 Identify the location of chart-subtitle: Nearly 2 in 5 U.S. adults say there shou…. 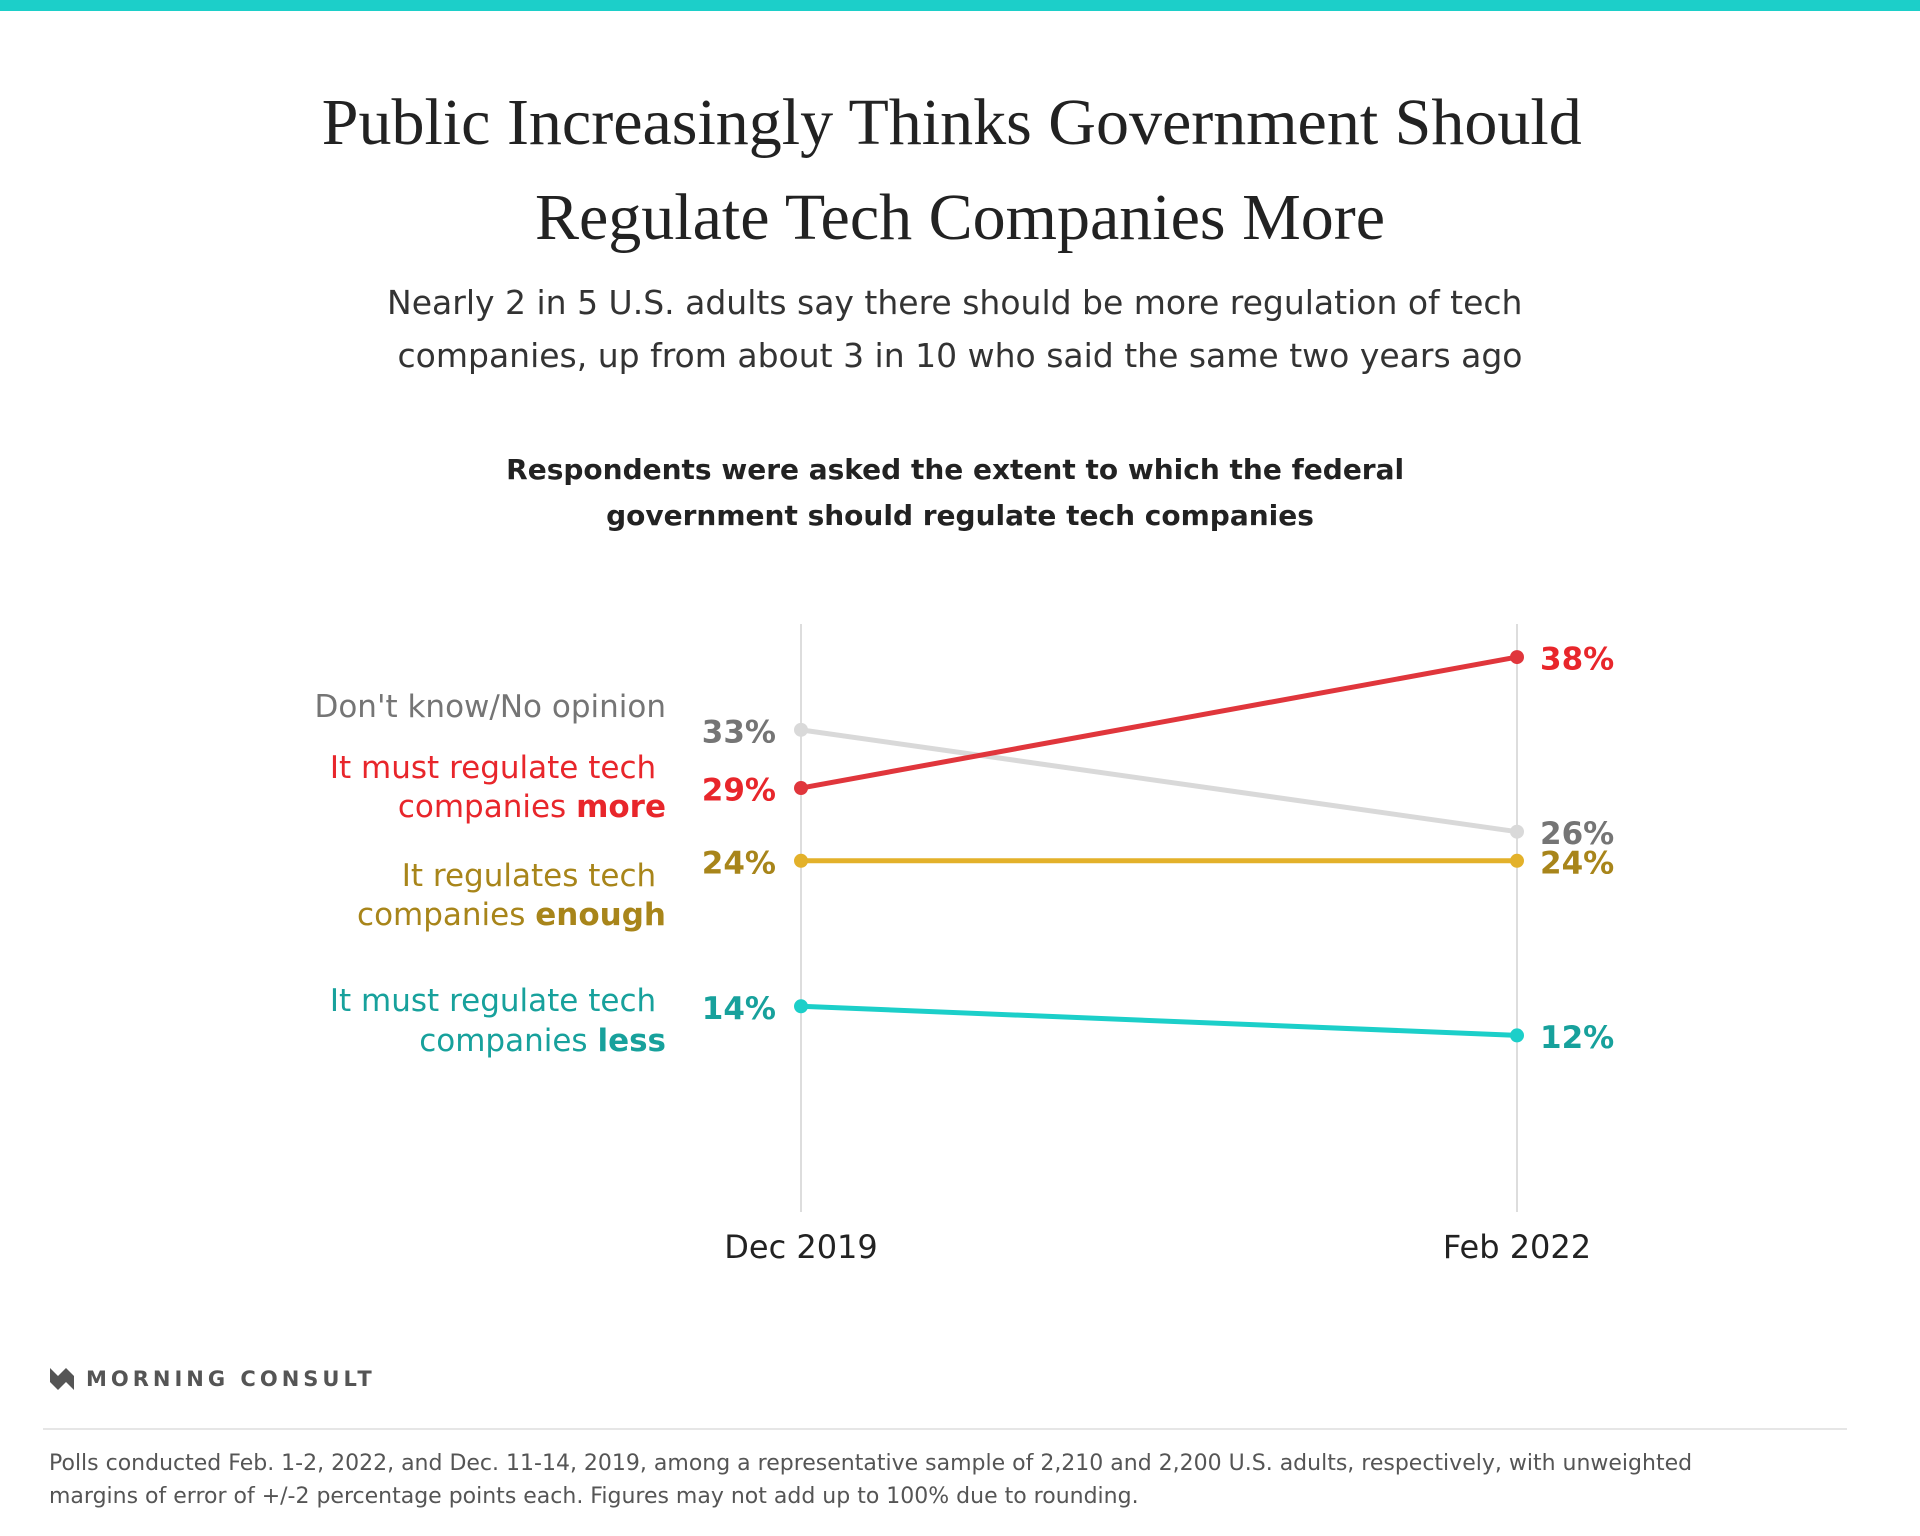
(960, 329).